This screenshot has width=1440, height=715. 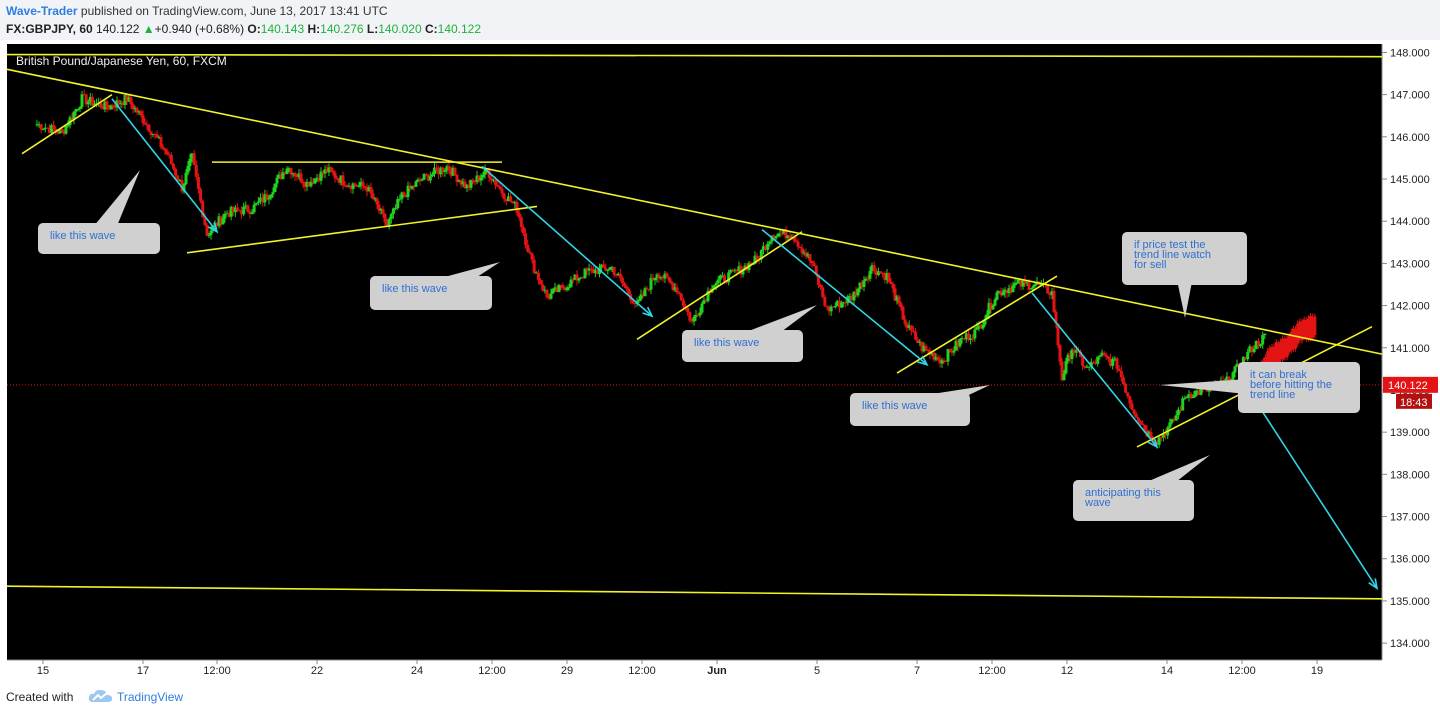 I want to click on author-link: Wave-Trader, so click(x=42, y=11).